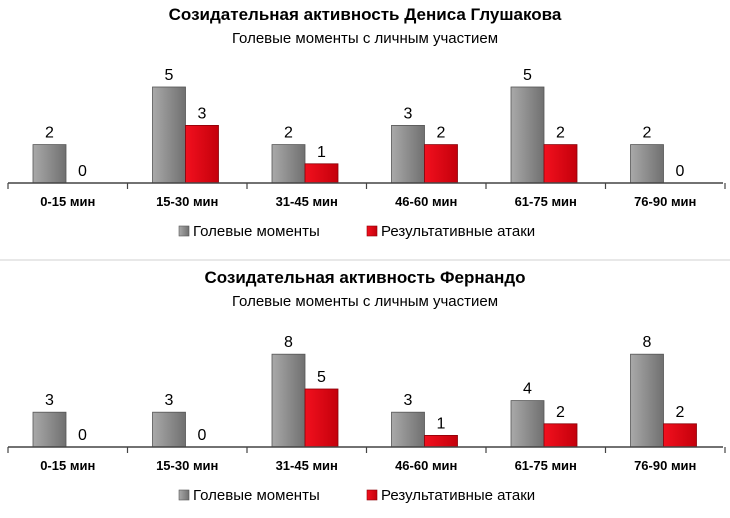 Image resolution: width=730 pixels, height=518 pixels. I want to click on chart-2-subtitle: Голевые моменты с личным участием, so click(365, 301).